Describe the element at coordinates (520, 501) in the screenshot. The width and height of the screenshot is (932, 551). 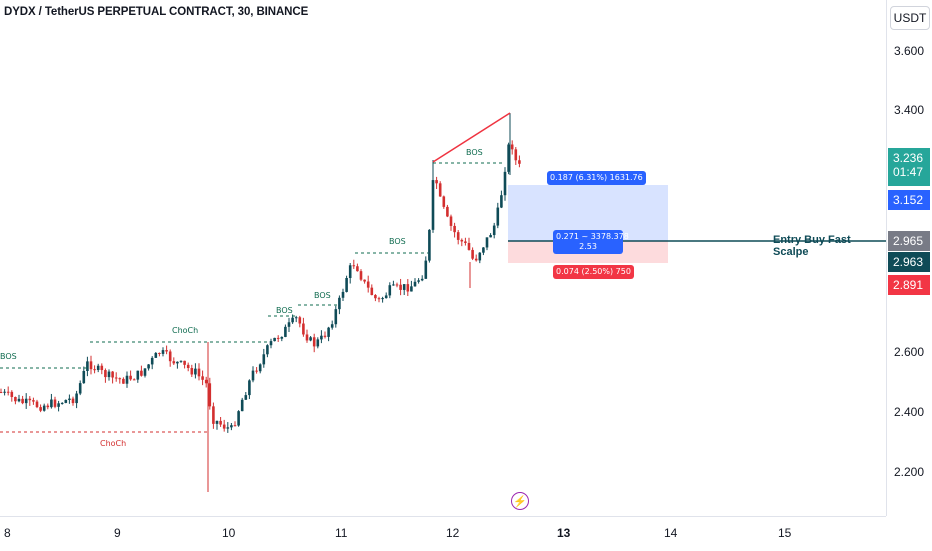
I see `flash-icon: ⚡` at that location.